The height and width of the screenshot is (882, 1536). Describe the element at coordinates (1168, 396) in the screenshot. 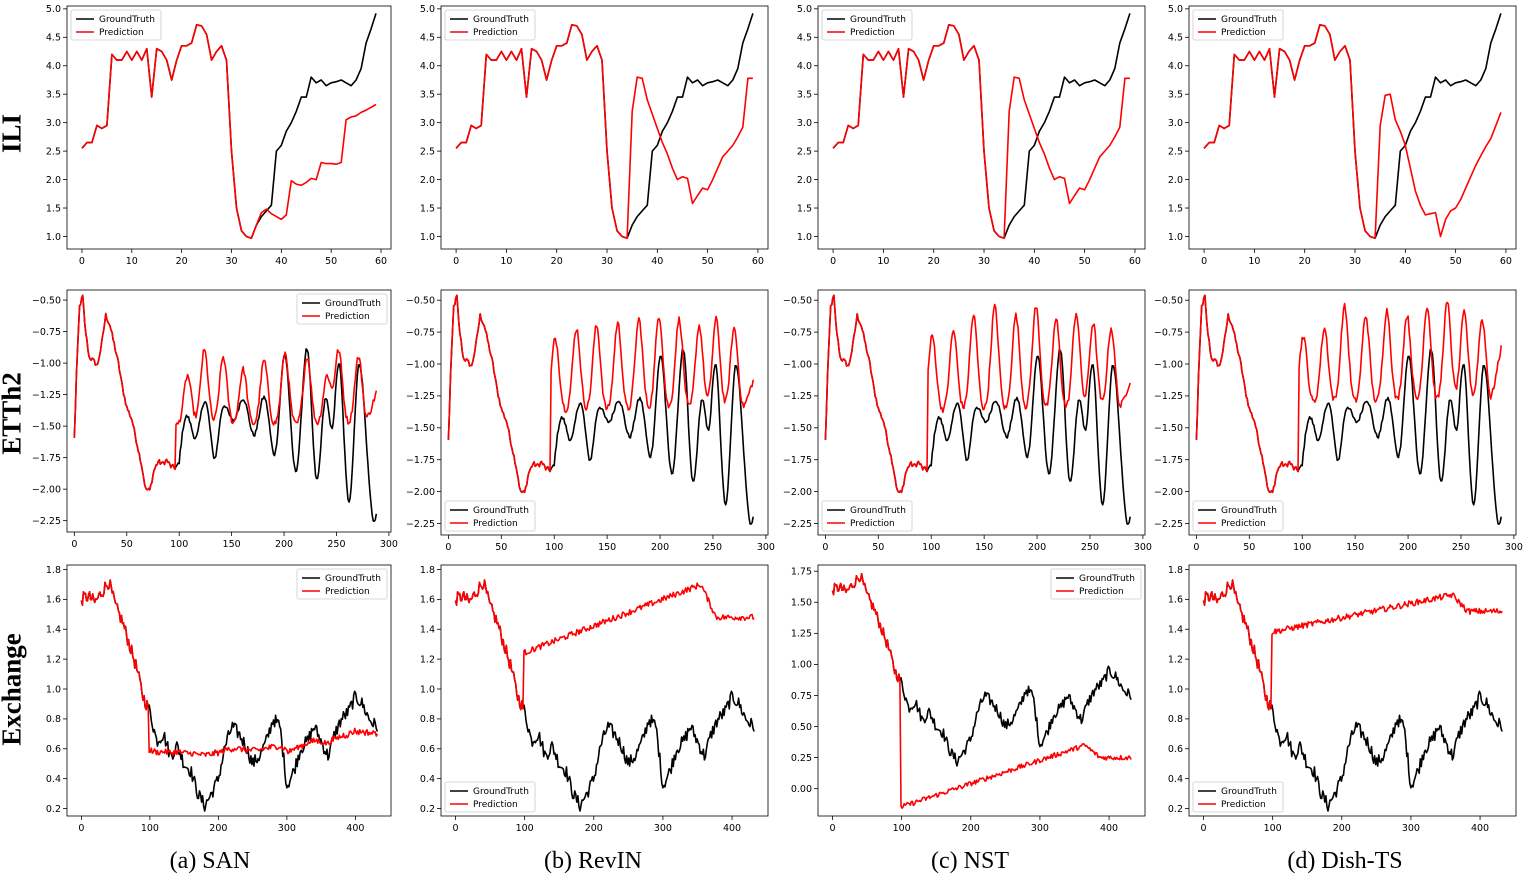

I see `y-tick-label: −1.25` at that location.